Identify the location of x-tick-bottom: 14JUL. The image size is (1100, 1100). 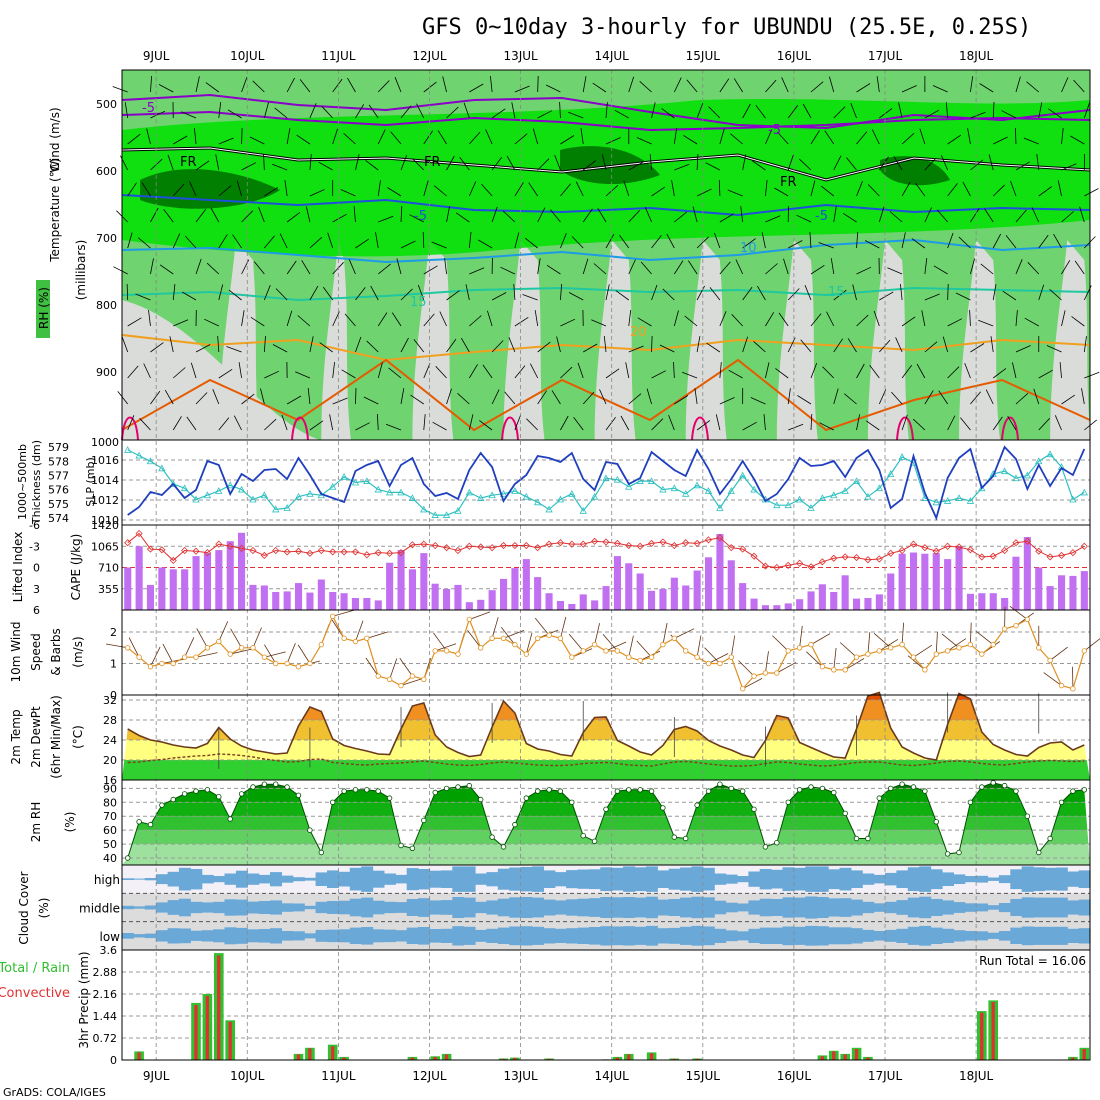
(612, 1076).